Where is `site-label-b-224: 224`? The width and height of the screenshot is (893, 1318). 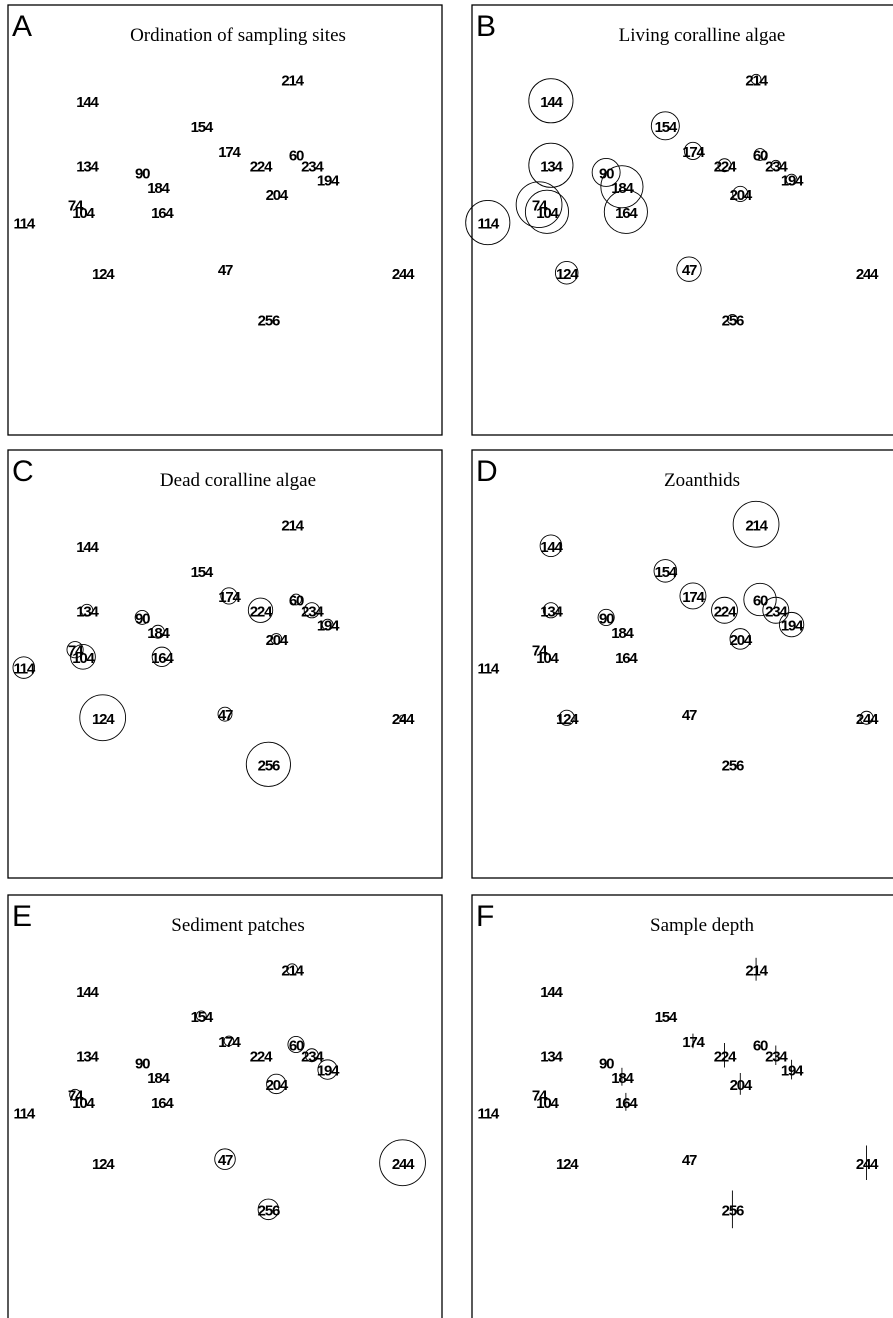
site-label-b-224: 224 is located at coordinates (725, 166).